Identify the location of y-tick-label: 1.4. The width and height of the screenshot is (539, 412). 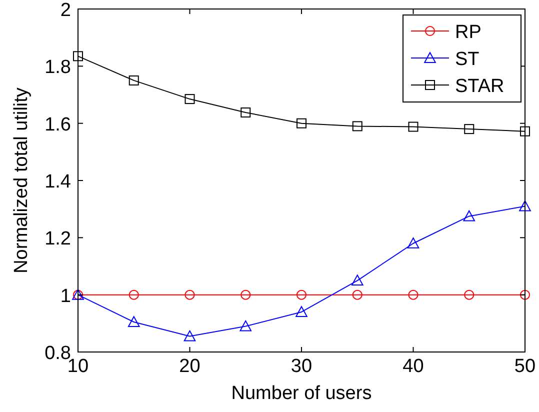
(58, 182).